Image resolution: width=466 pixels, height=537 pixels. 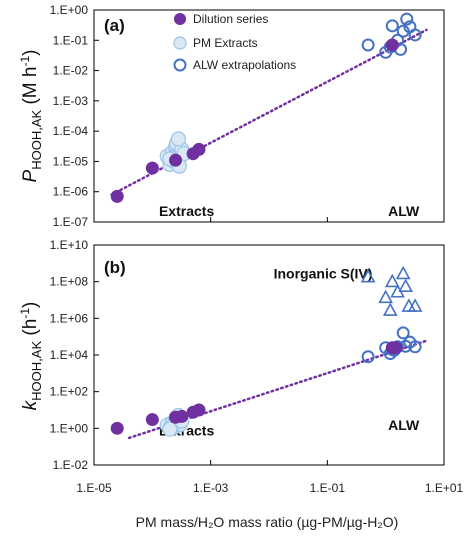 What do you see at coordinates (186, 211) in the screenshot?
I see `panel-a-annotation: Extracts` at bounding box center [186, 211].